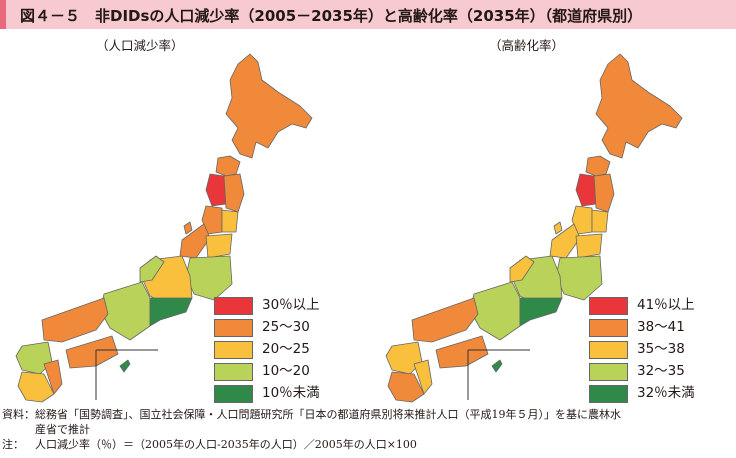  What do you see at coordinates (661, 349) in the screenshot?
I see `legend-label: 35～38` at bounding box center [661, 349].